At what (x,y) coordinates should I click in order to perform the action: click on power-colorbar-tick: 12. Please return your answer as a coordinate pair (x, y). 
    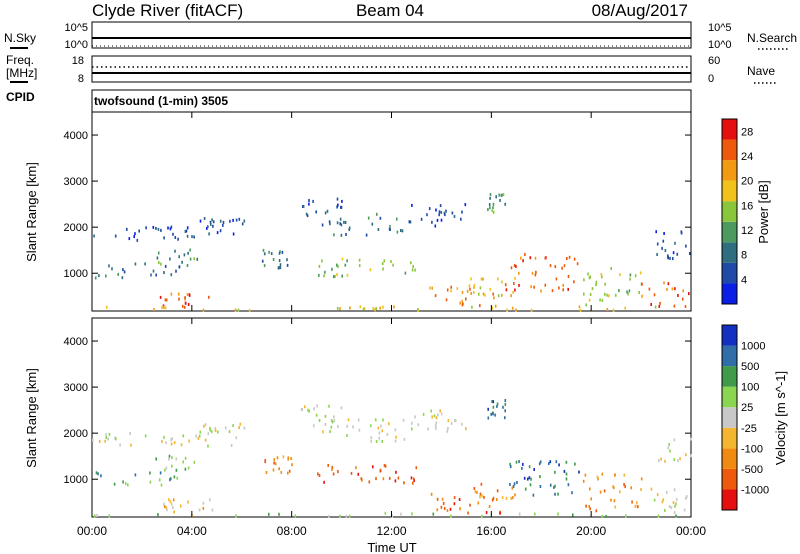
    Looking at the image, I should click on (747, 231).